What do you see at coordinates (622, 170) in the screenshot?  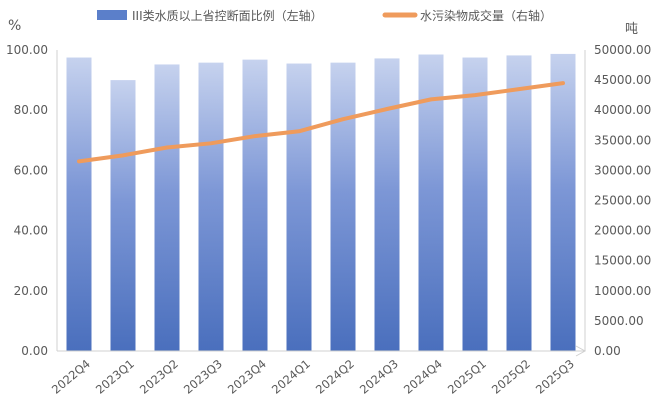 I see `right-tick-label: 30000.00` at bounding box center [622, 170].